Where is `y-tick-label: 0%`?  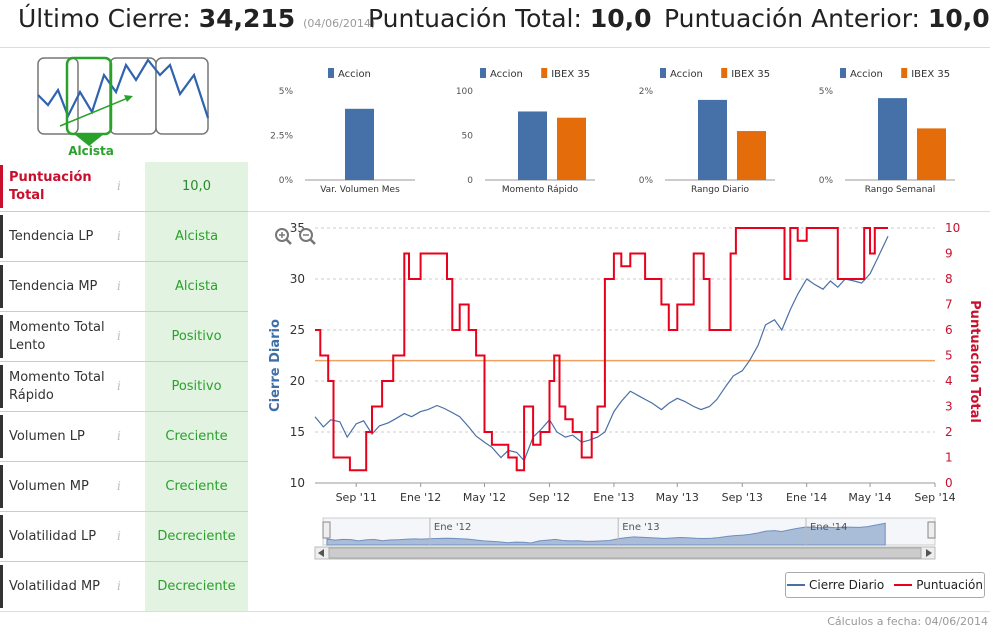 y-tick-label: 0% is located at coordinates (826, 181).